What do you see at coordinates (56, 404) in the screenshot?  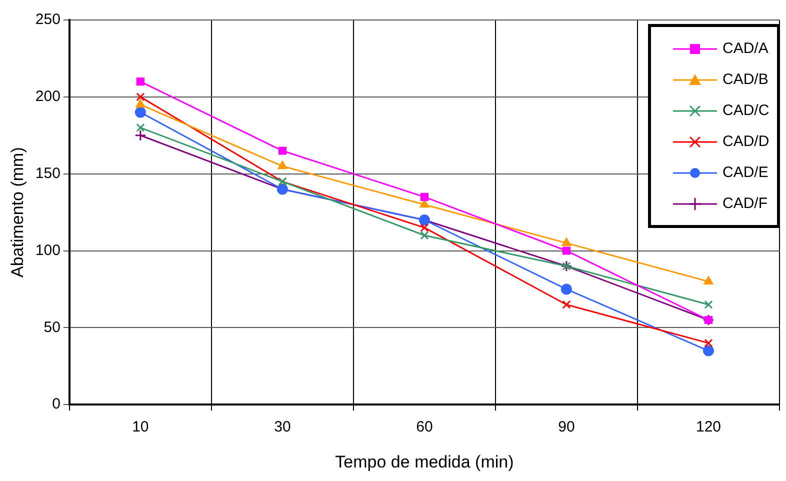 I see `y-tick-label: 0` at bounding box center [56, 404].